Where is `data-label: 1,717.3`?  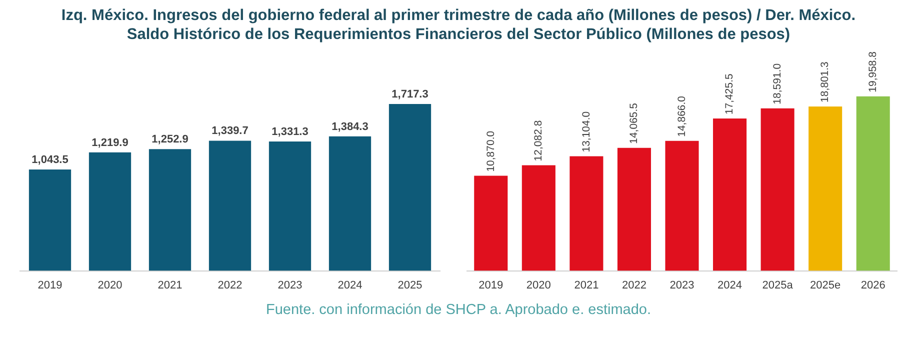 data-label: 1,717.3 is located at coordinates (410, 94).